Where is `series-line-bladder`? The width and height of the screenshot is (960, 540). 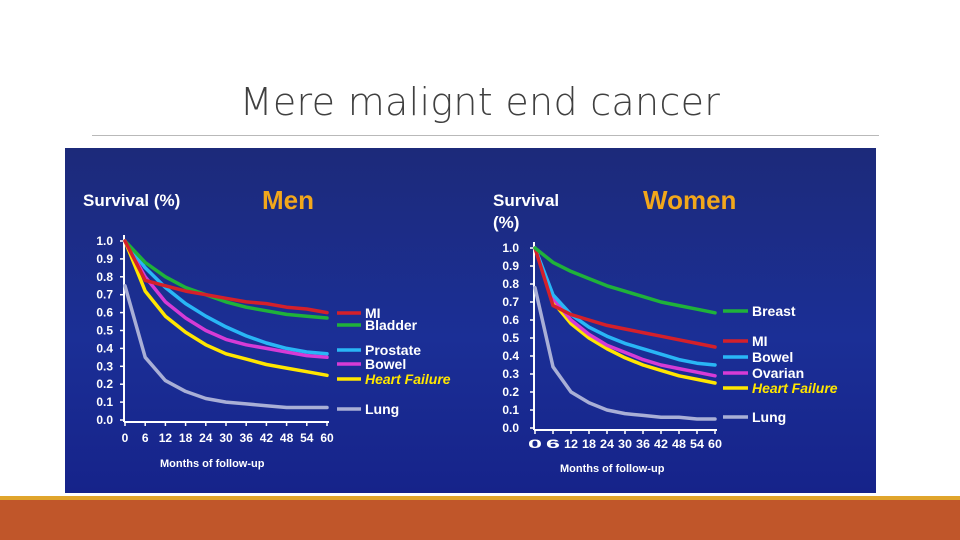 series-line-bladder is located at coordinates (226, 279).